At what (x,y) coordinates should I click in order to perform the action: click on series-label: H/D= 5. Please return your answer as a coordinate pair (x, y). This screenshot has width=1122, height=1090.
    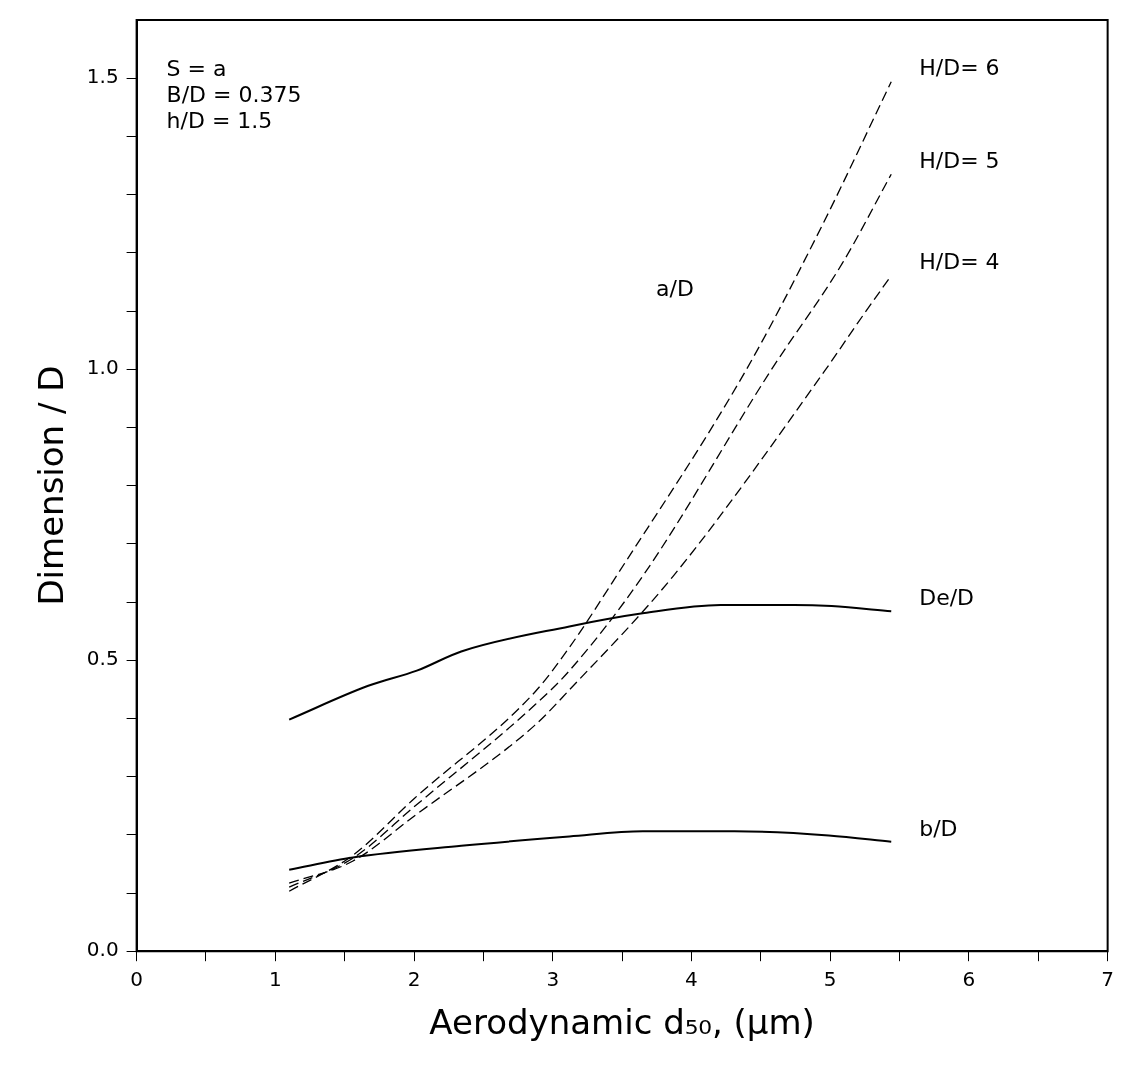
    Looking at the image, I should click on (959, 160).